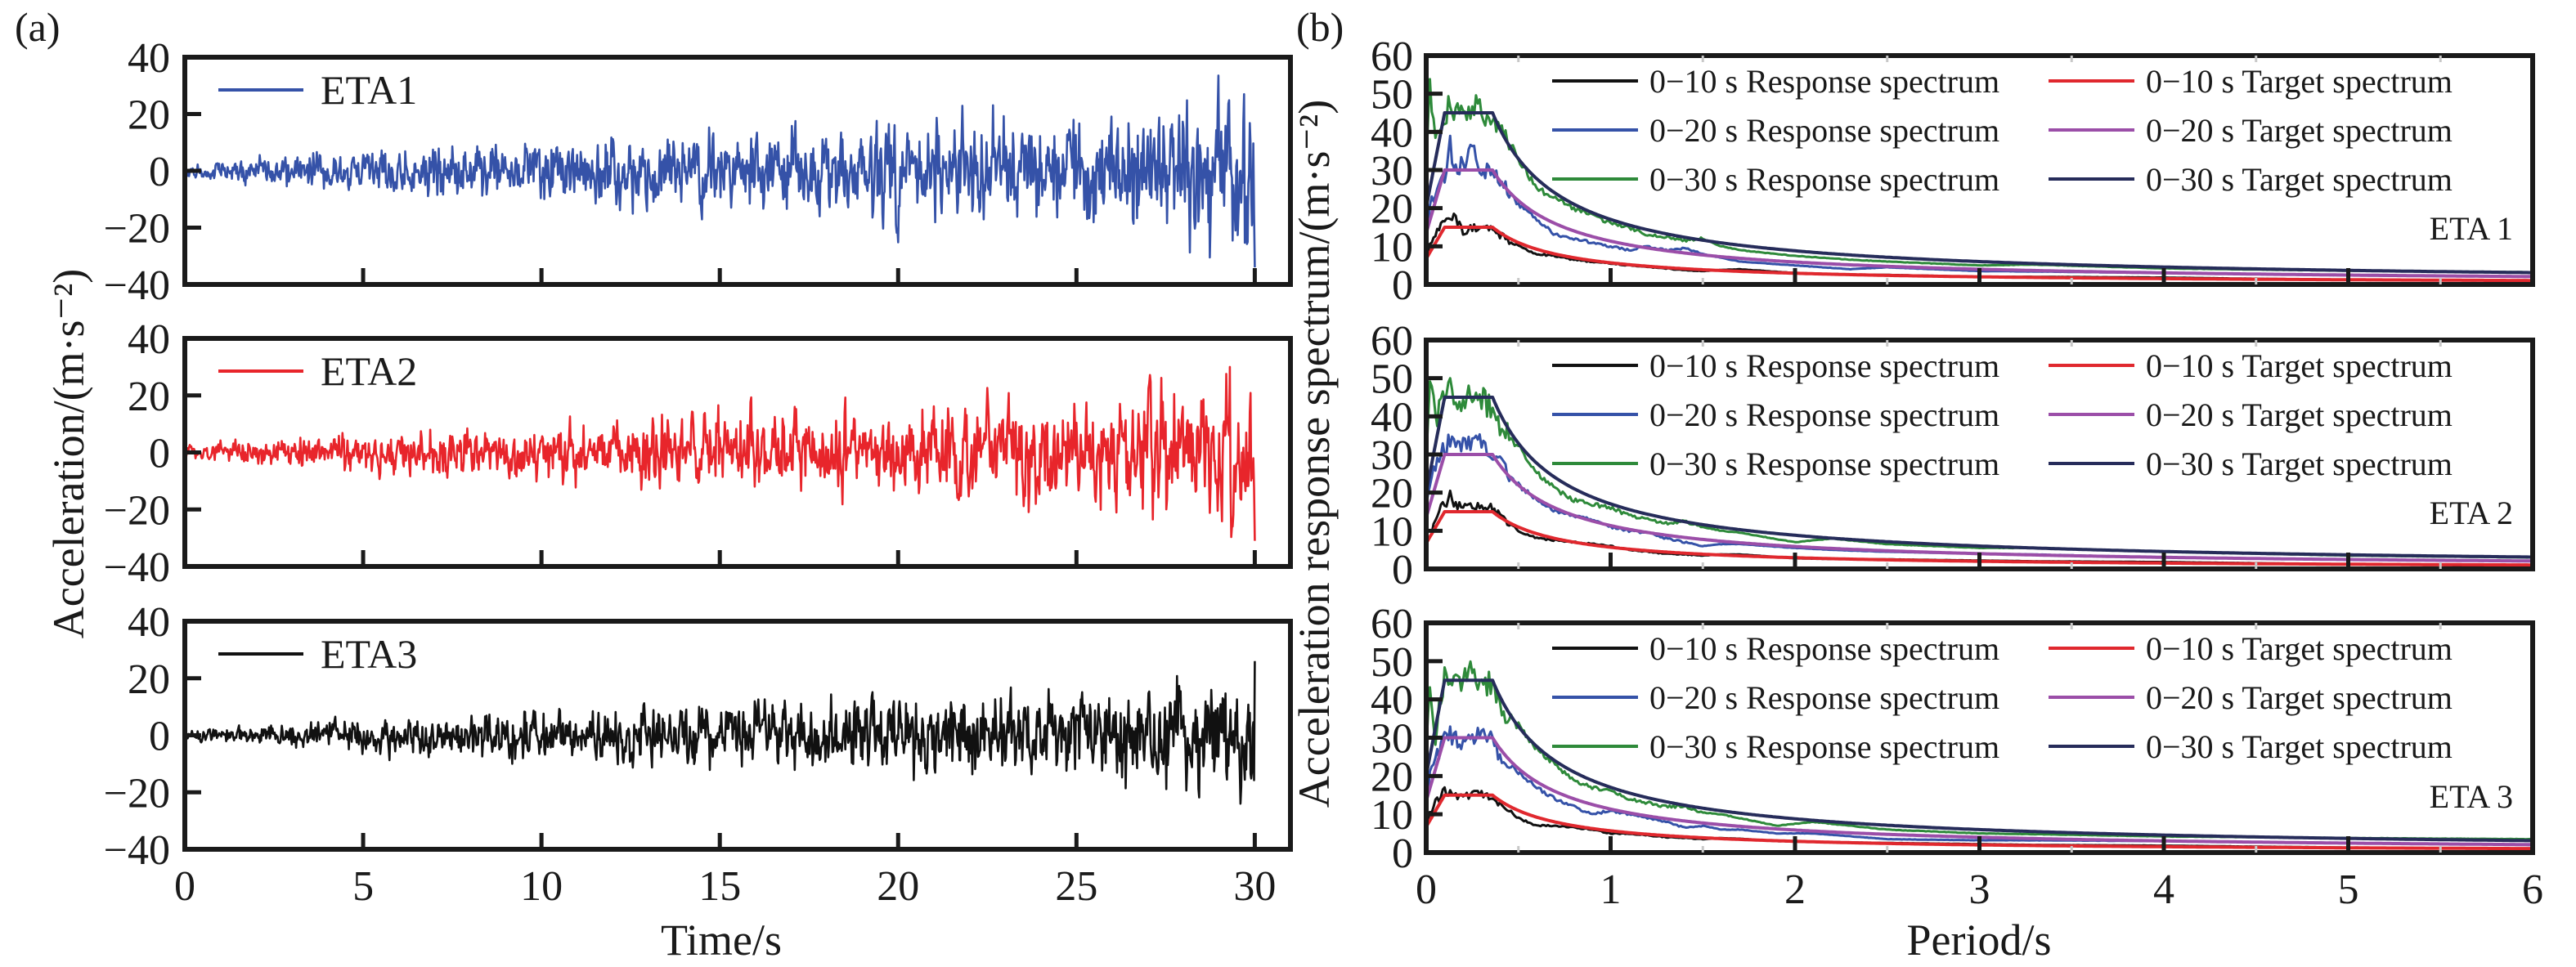 This screenshot has height=967, width=2576. What do you see at coordinates (1980, 207) in the screenshot?
I see `response-spectrum-line-r20` at bounding box center [1980, 207].